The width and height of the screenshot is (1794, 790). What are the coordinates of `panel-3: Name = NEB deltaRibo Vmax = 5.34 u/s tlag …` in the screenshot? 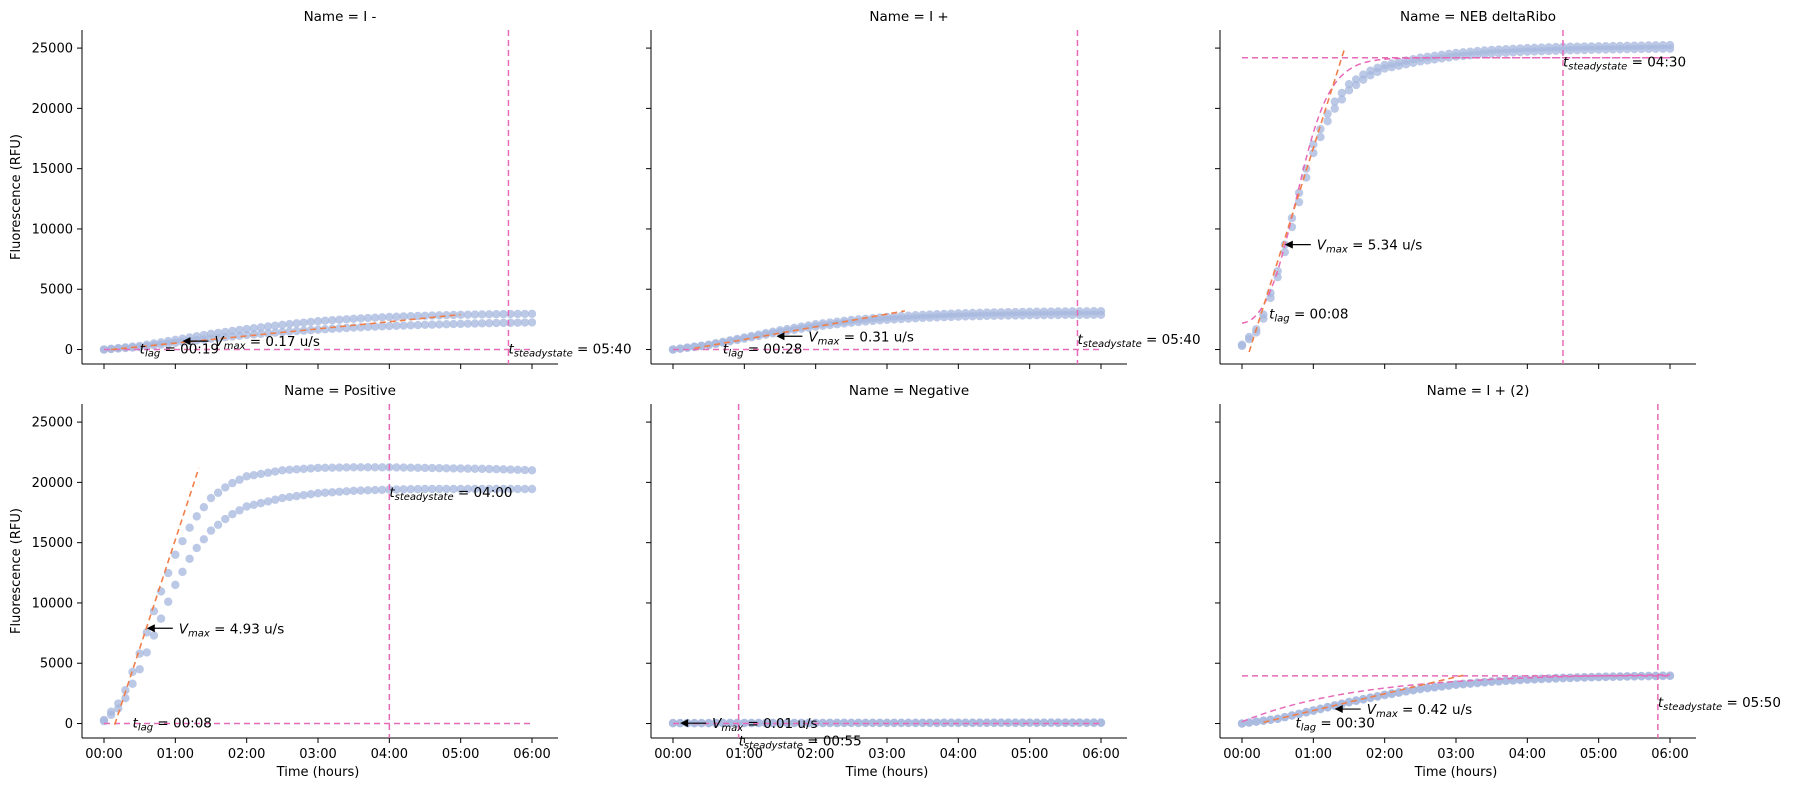 It's located at (1455, 189).